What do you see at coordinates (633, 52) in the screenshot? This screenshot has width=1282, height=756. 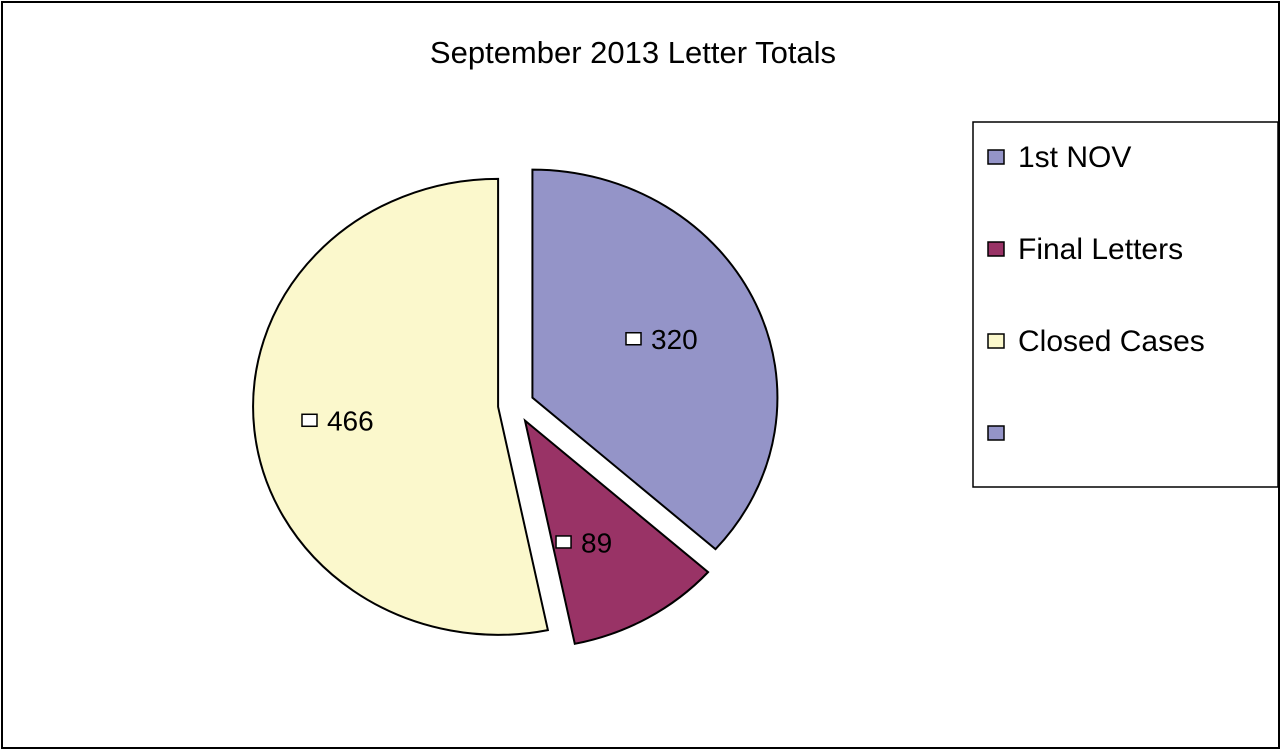 I see `chart-title: September 2013 Letter Totals` at bounding box center [633, 52].